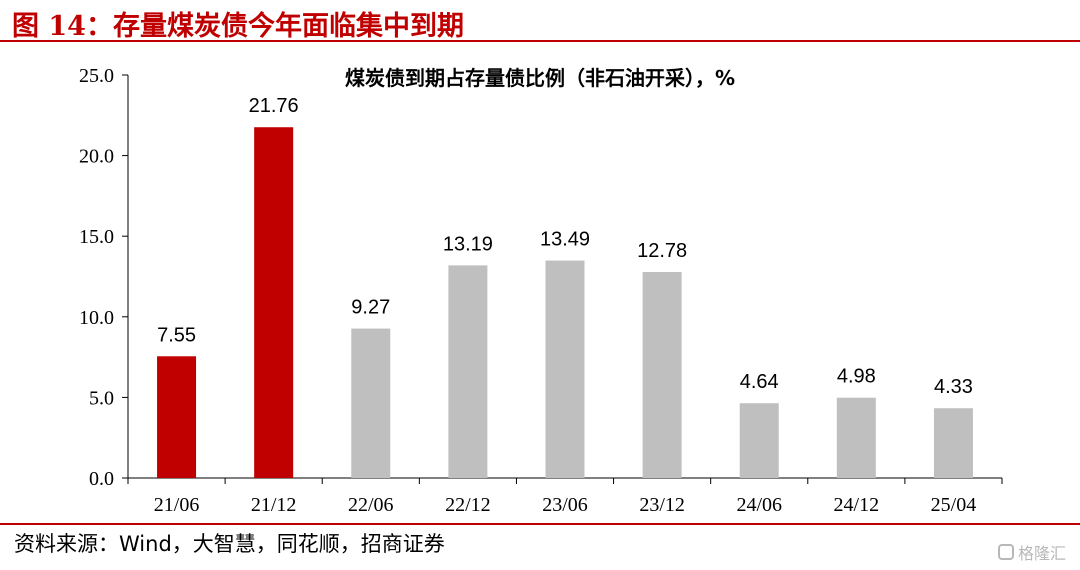 The width and height of the screenshot is (1080, 570). What do you see at coordinates (540, 78) in the screenshot?
I see `chart-title: 煤炭债到期占存量债比例（非石油开采），%` at bounding box center [540, 78].